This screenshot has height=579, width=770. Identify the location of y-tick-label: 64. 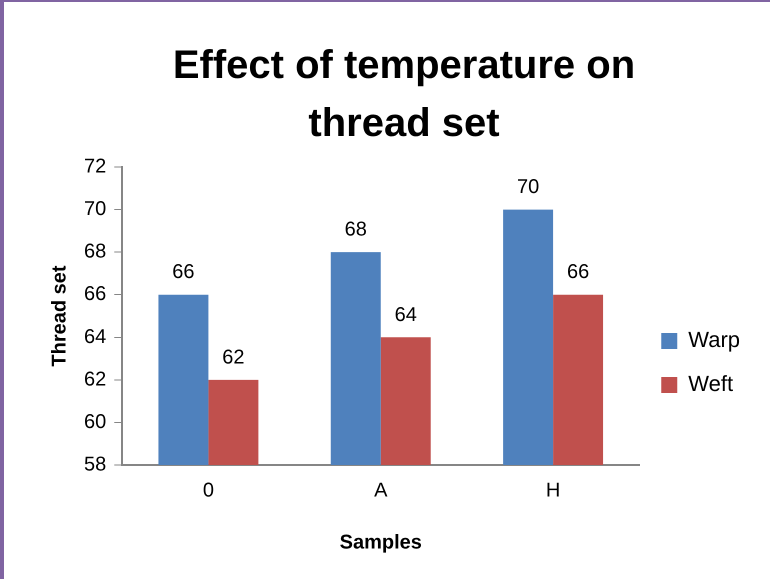
(95, 337).